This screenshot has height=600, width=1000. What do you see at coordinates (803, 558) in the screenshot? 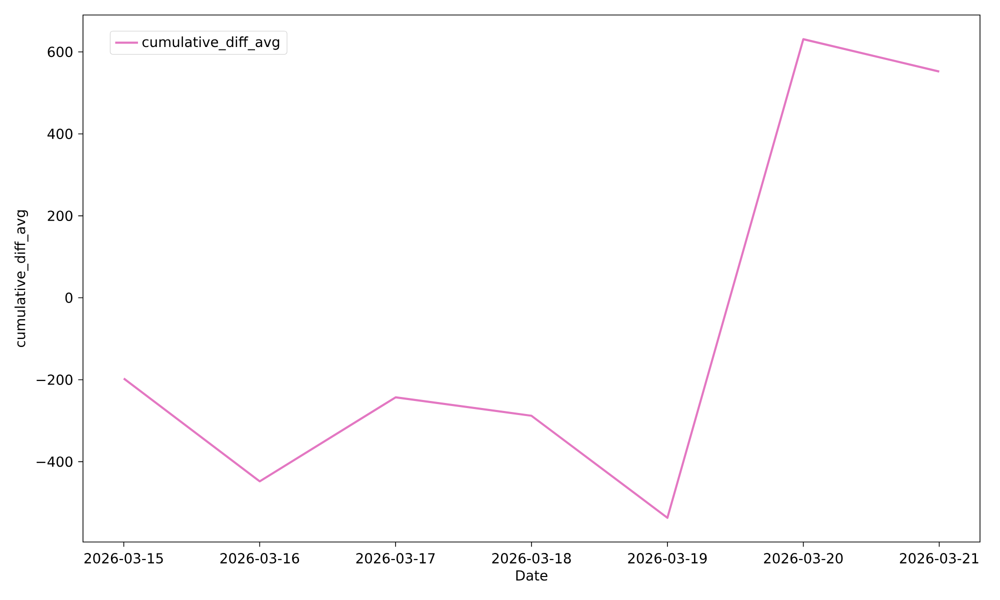
I see `x-tick-label: 2026-03-20` at bounding box center [803, 558].